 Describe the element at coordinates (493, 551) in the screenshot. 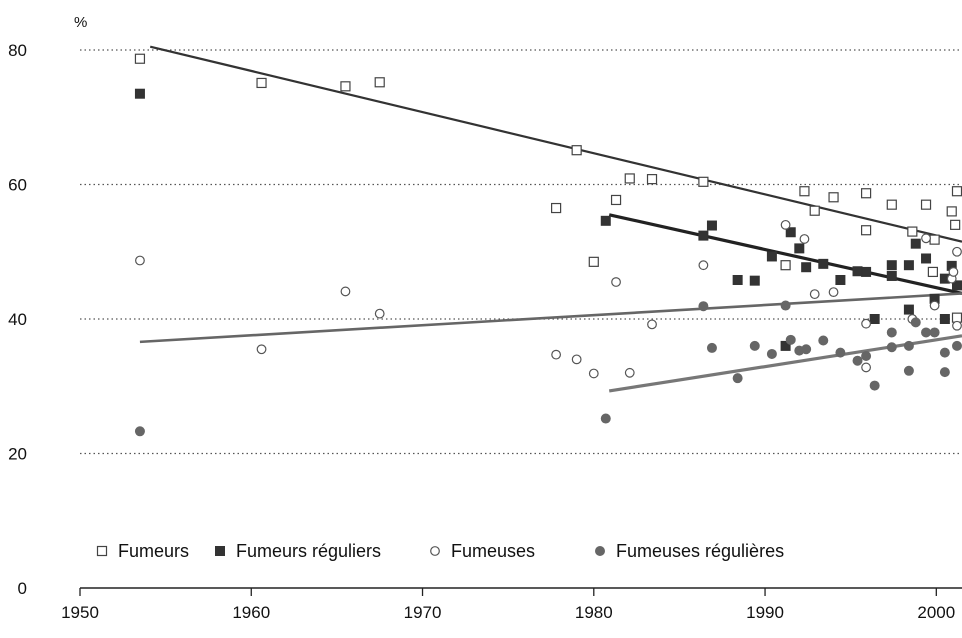

I see `legend-label-2: Fumeuses` at that location.